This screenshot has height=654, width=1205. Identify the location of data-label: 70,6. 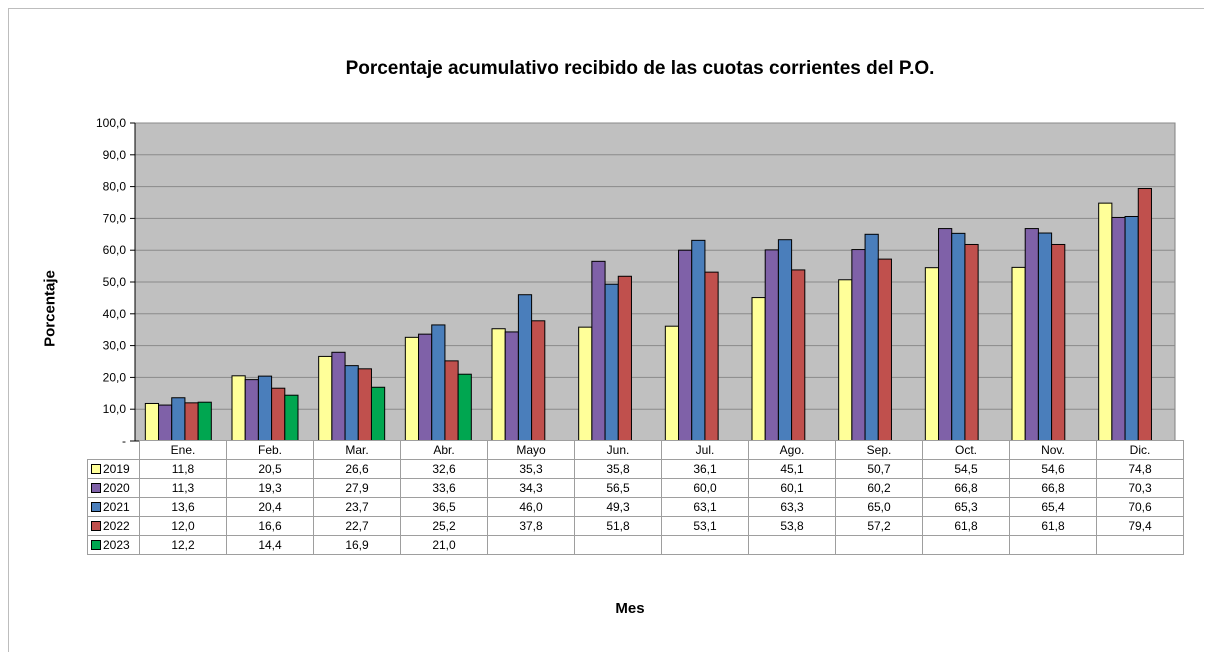
(1140, 507).